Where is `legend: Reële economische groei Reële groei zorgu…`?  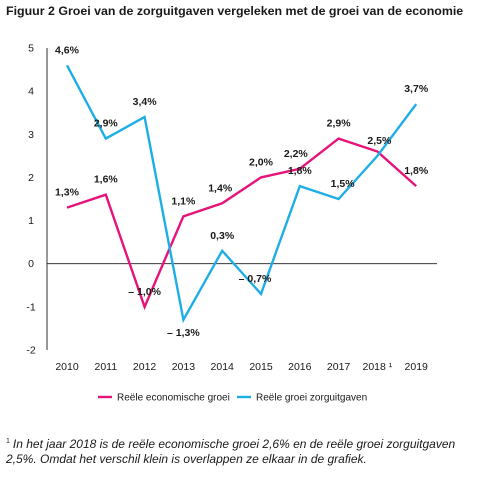 legend: Reële economische groei Reële groei zorgu… is located at coordinates (232, 398).